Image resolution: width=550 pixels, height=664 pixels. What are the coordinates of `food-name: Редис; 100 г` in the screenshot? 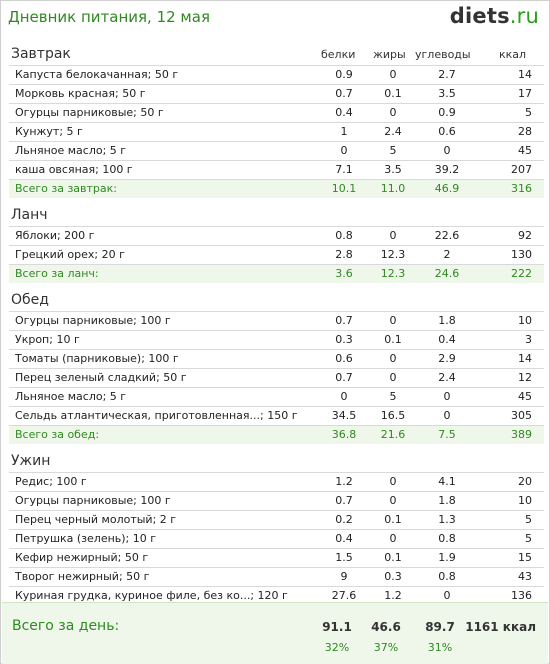 It's located at (51, 481).